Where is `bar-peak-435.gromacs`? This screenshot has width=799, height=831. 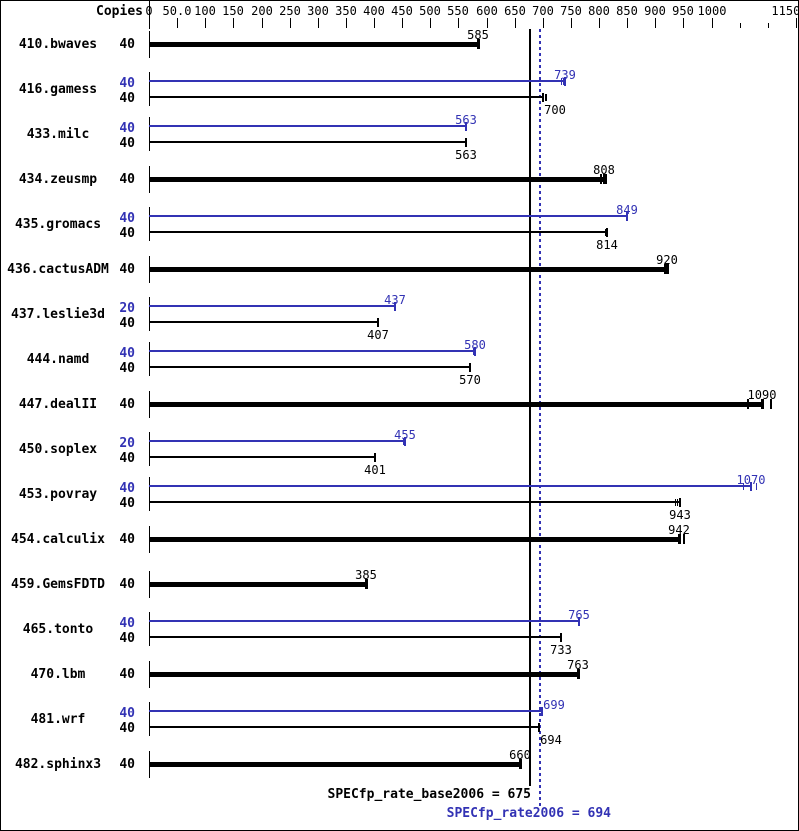
bar-peak-435.gromacs is located at coordinates (388, 216).